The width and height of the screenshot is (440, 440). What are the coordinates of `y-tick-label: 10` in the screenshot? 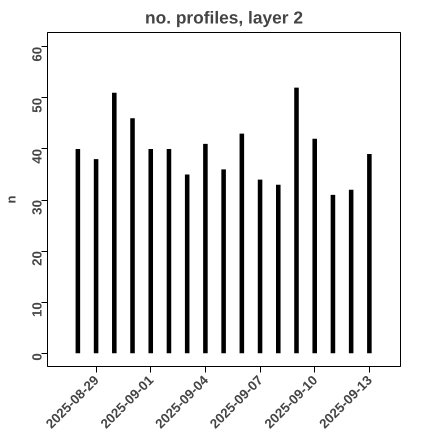 It's located at (37, 309).